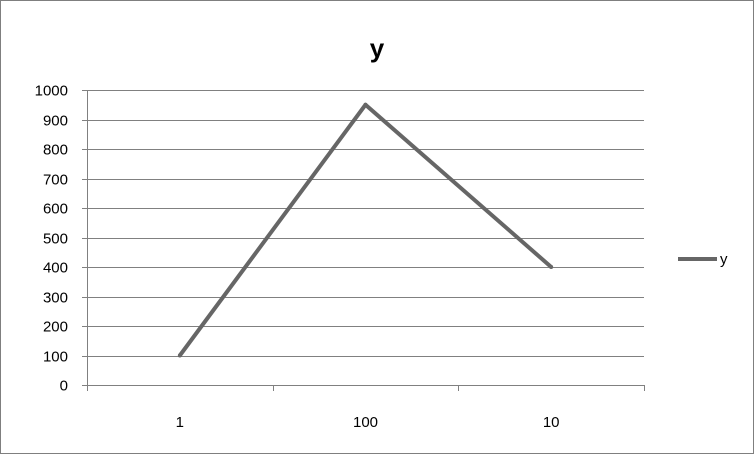  I want to click on y-tick-label: 900, so click(55, 121).